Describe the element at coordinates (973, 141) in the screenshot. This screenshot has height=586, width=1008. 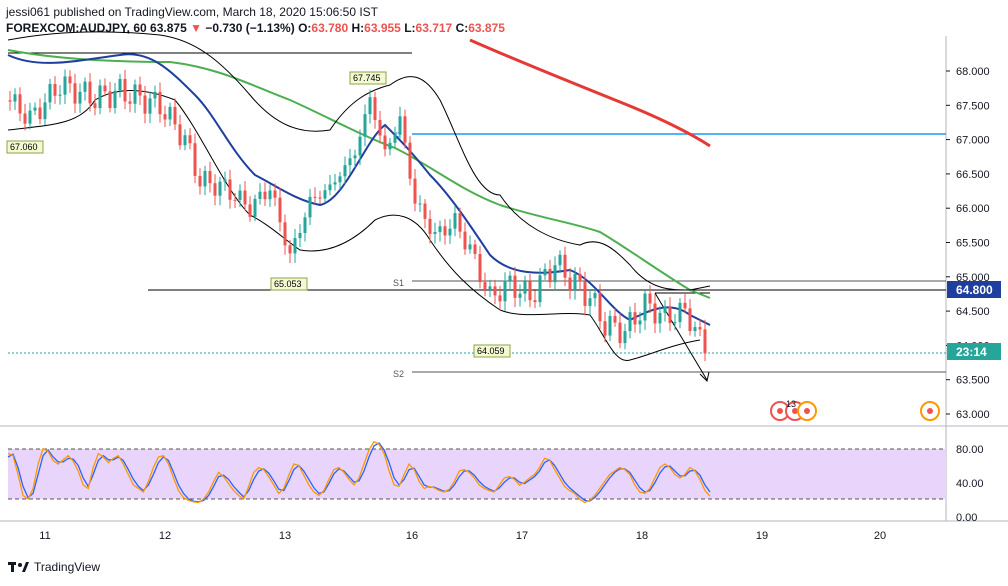
I see `price-tick-label: 67.000` at that location.